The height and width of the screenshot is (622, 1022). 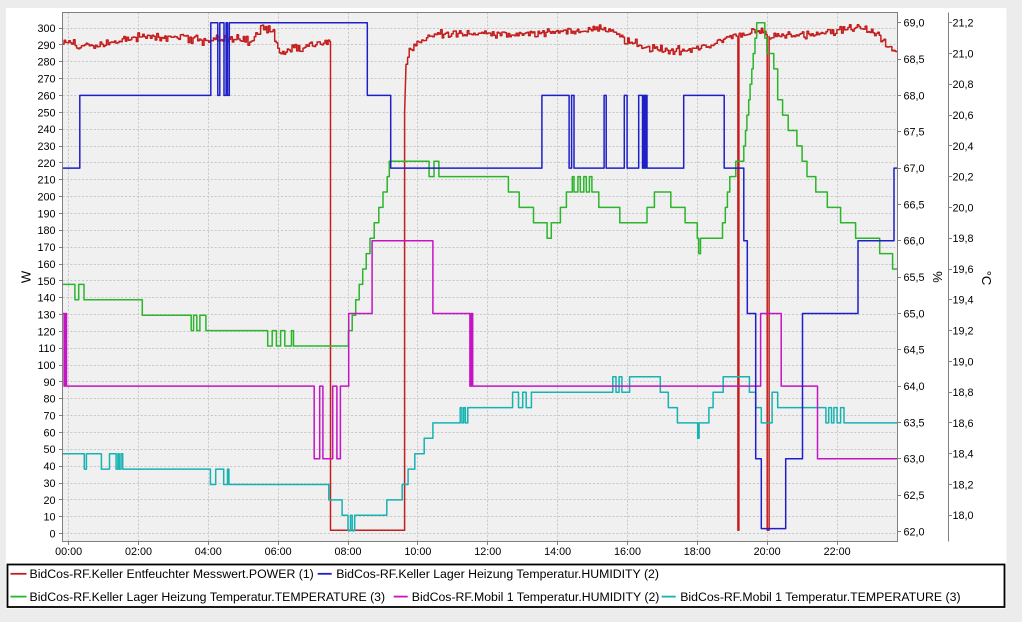 I want to click on svg-text: 64,5, so click(x=914, y=351).